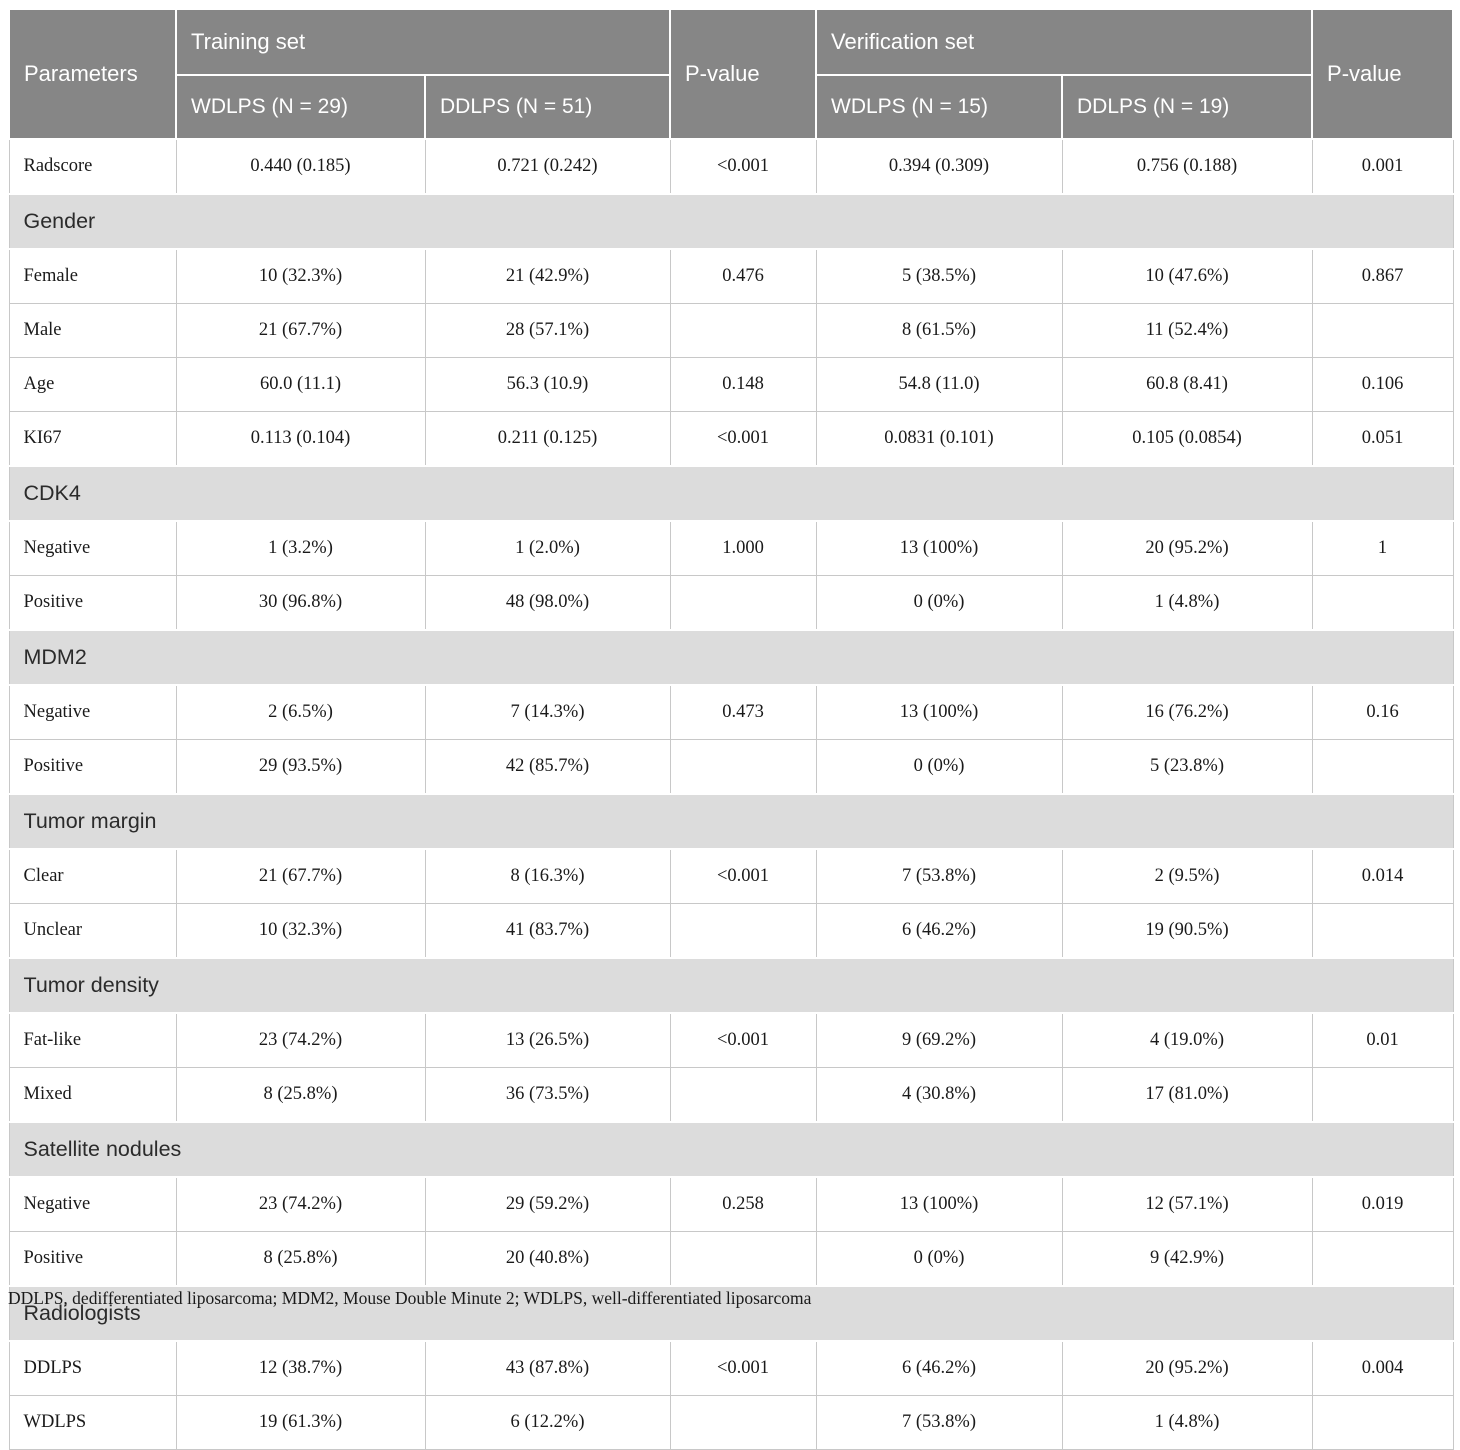 The width and height of the screenshot is (1460, 1450). Describe the element at coordinates (92, 876) in the screenshot. I see `row-label: Clear` at that location.